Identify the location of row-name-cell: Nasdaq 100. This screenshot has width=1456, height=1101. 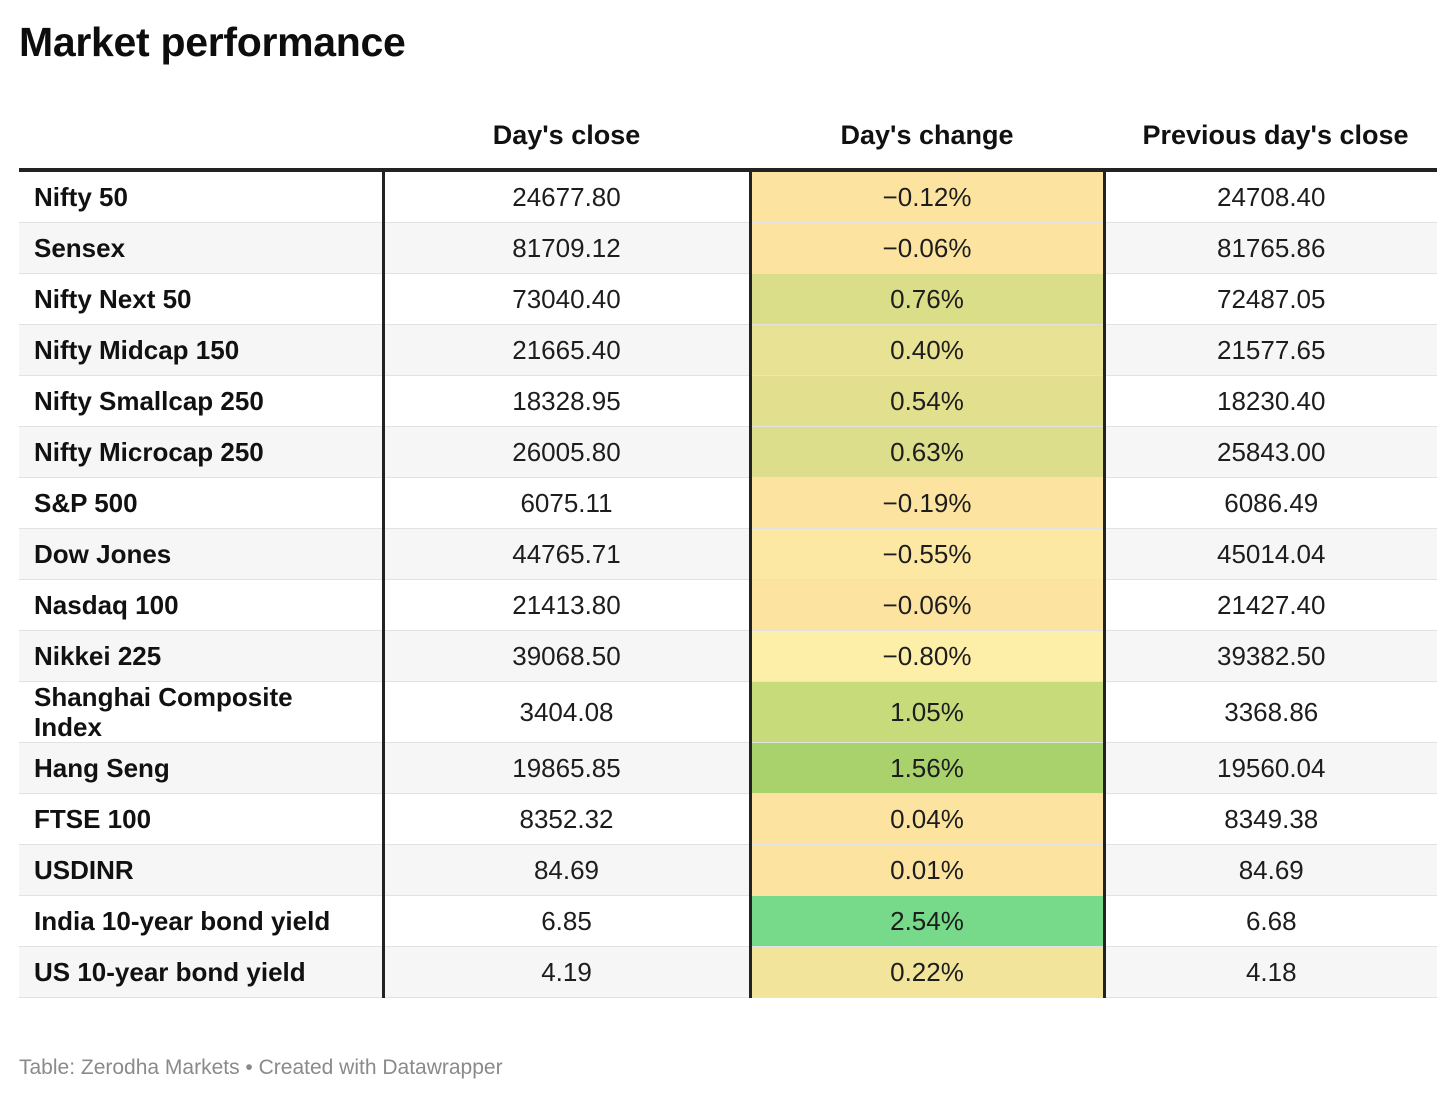
(201, 605).